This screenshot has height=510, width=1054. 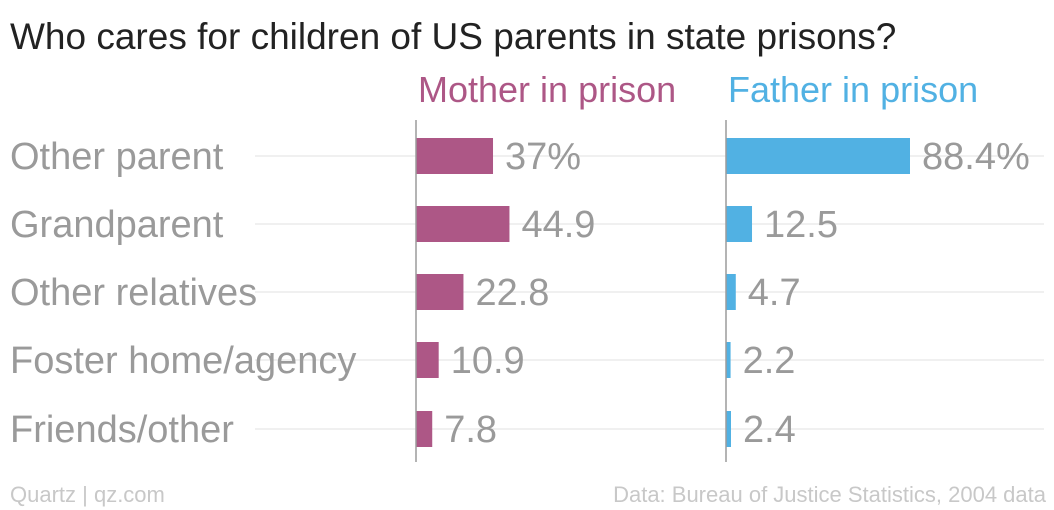 I want to click on value-label: 2.4, so click(x=769, y=430).